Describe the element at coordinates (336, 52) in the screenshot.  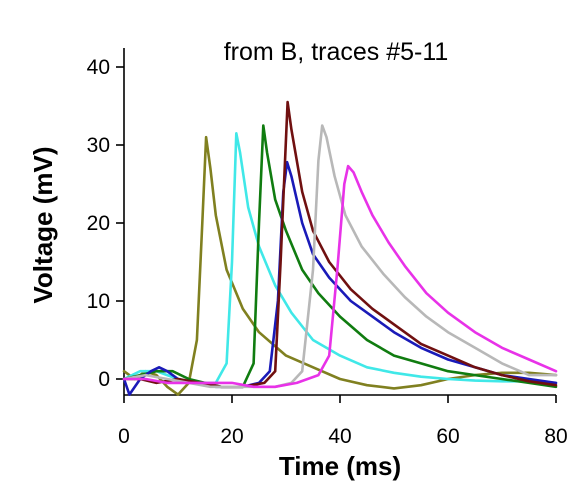
I see `chart-title: from B, traces #5-11` at that location.